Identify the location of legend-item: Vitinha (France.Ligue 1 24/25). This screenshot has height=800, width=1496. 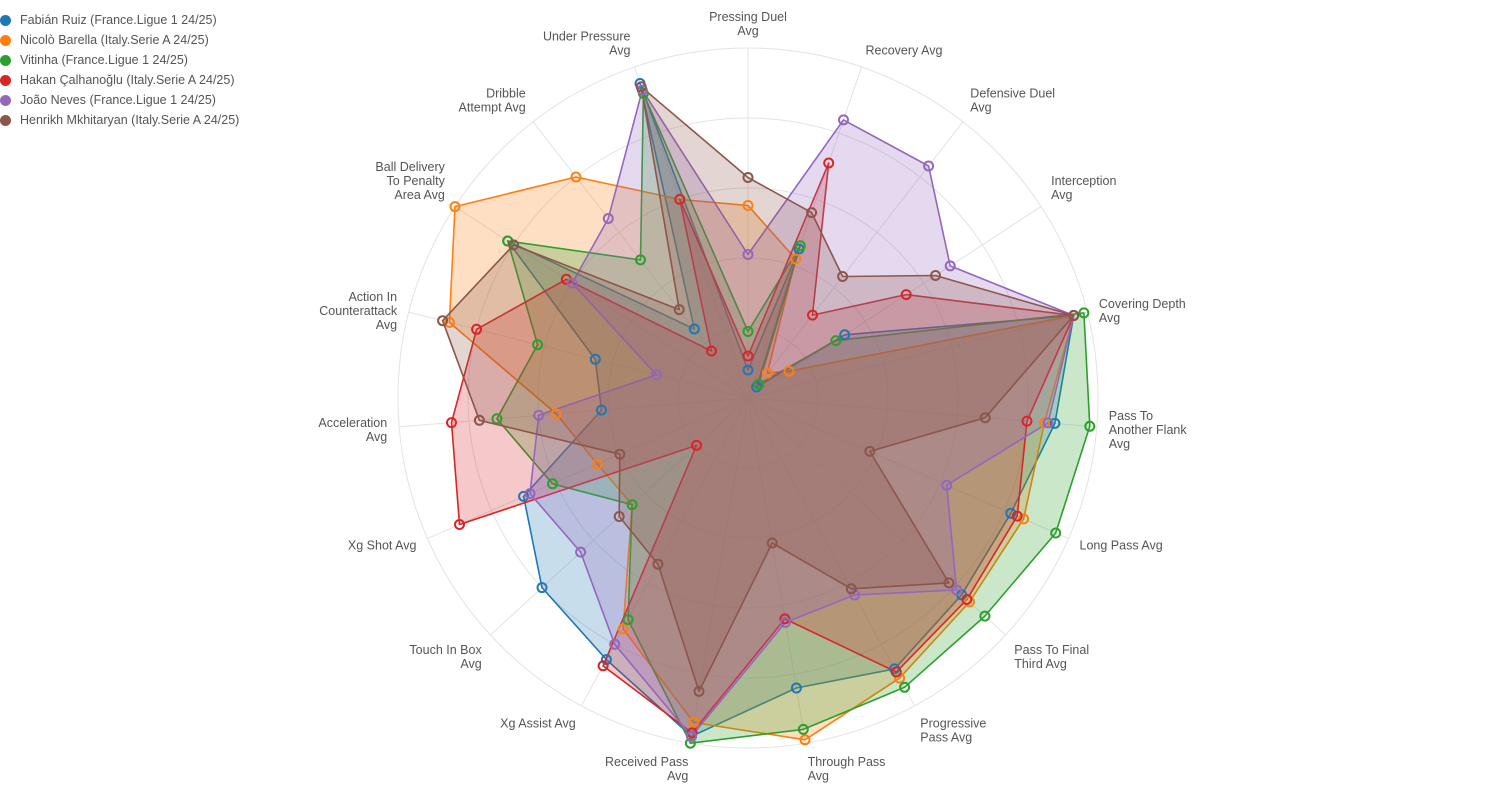
(119, 60).